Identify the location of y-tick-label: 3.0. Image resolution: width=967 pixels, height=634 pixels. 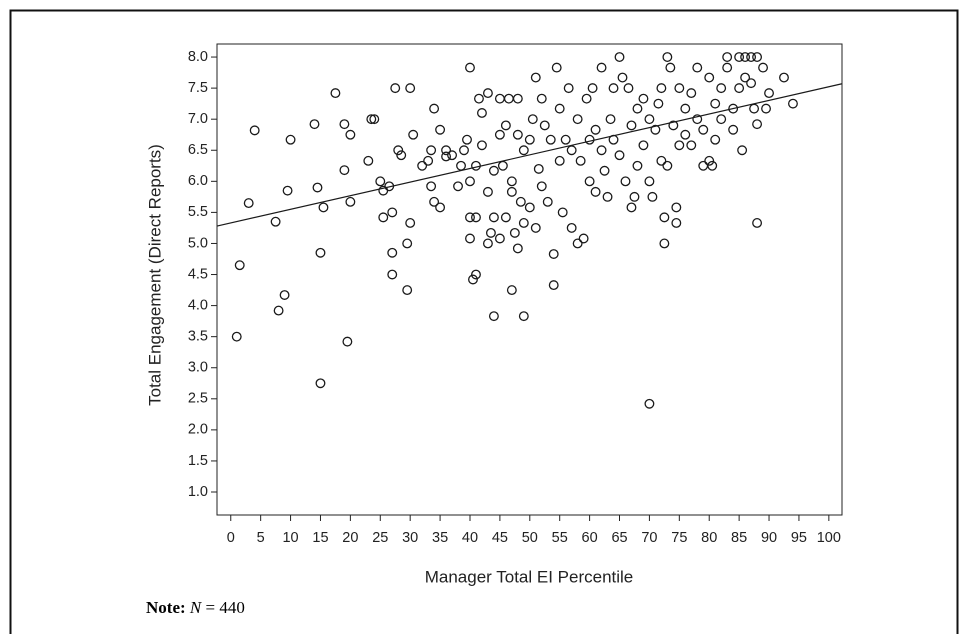
(198, 368).